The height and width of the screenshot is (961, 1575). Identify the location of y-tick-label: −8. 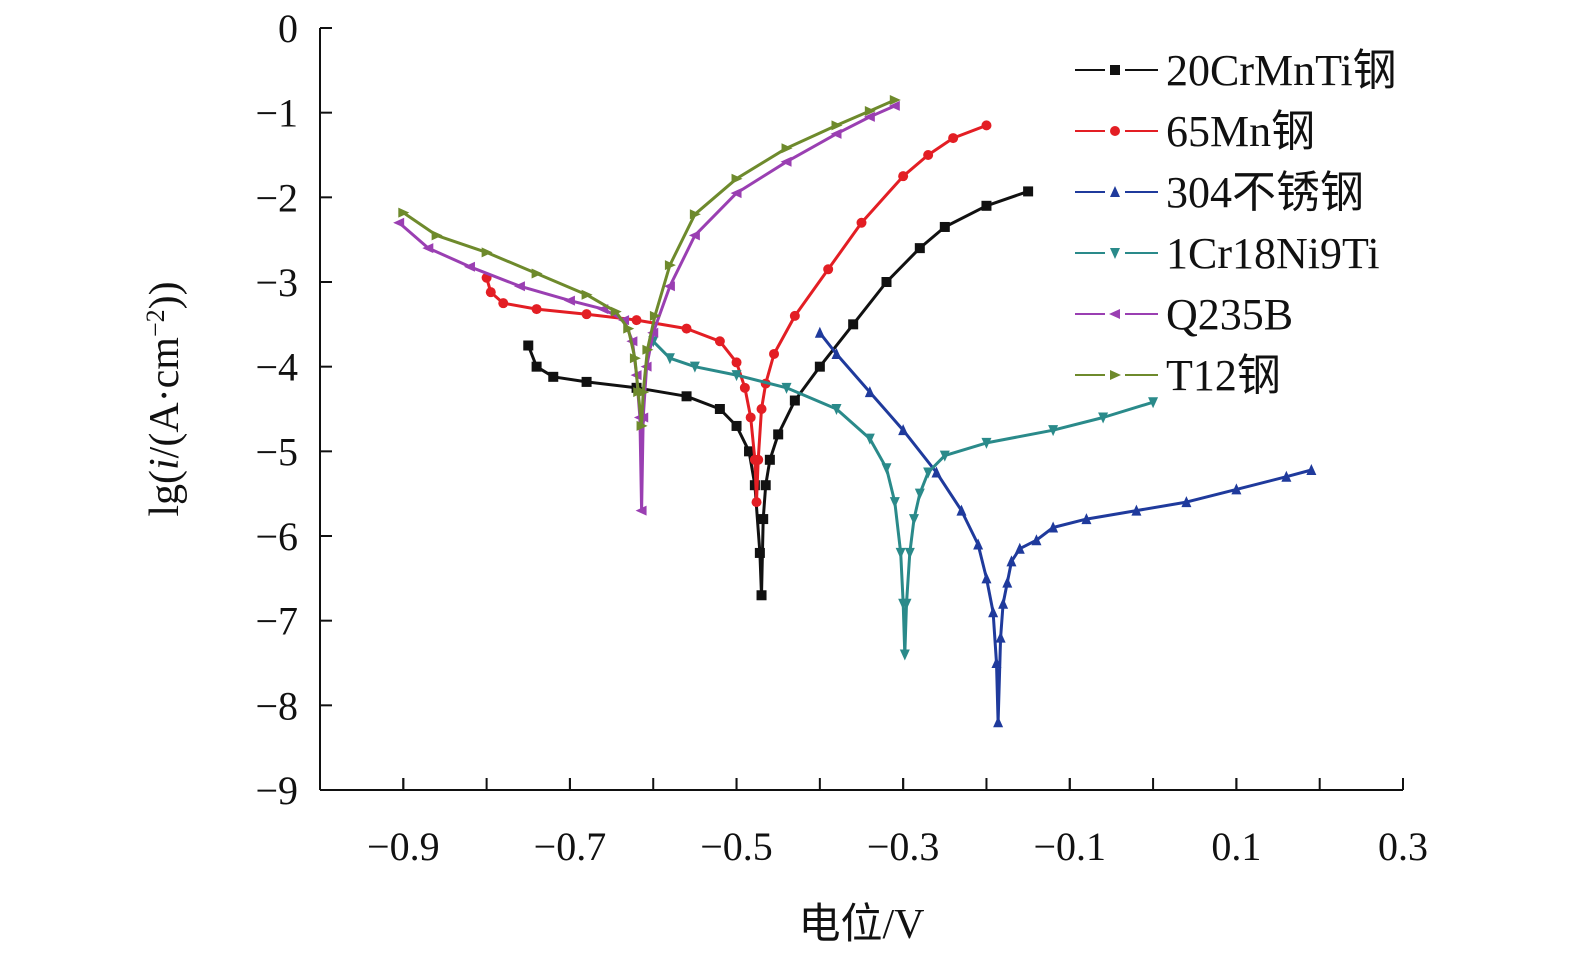
(276, 705).